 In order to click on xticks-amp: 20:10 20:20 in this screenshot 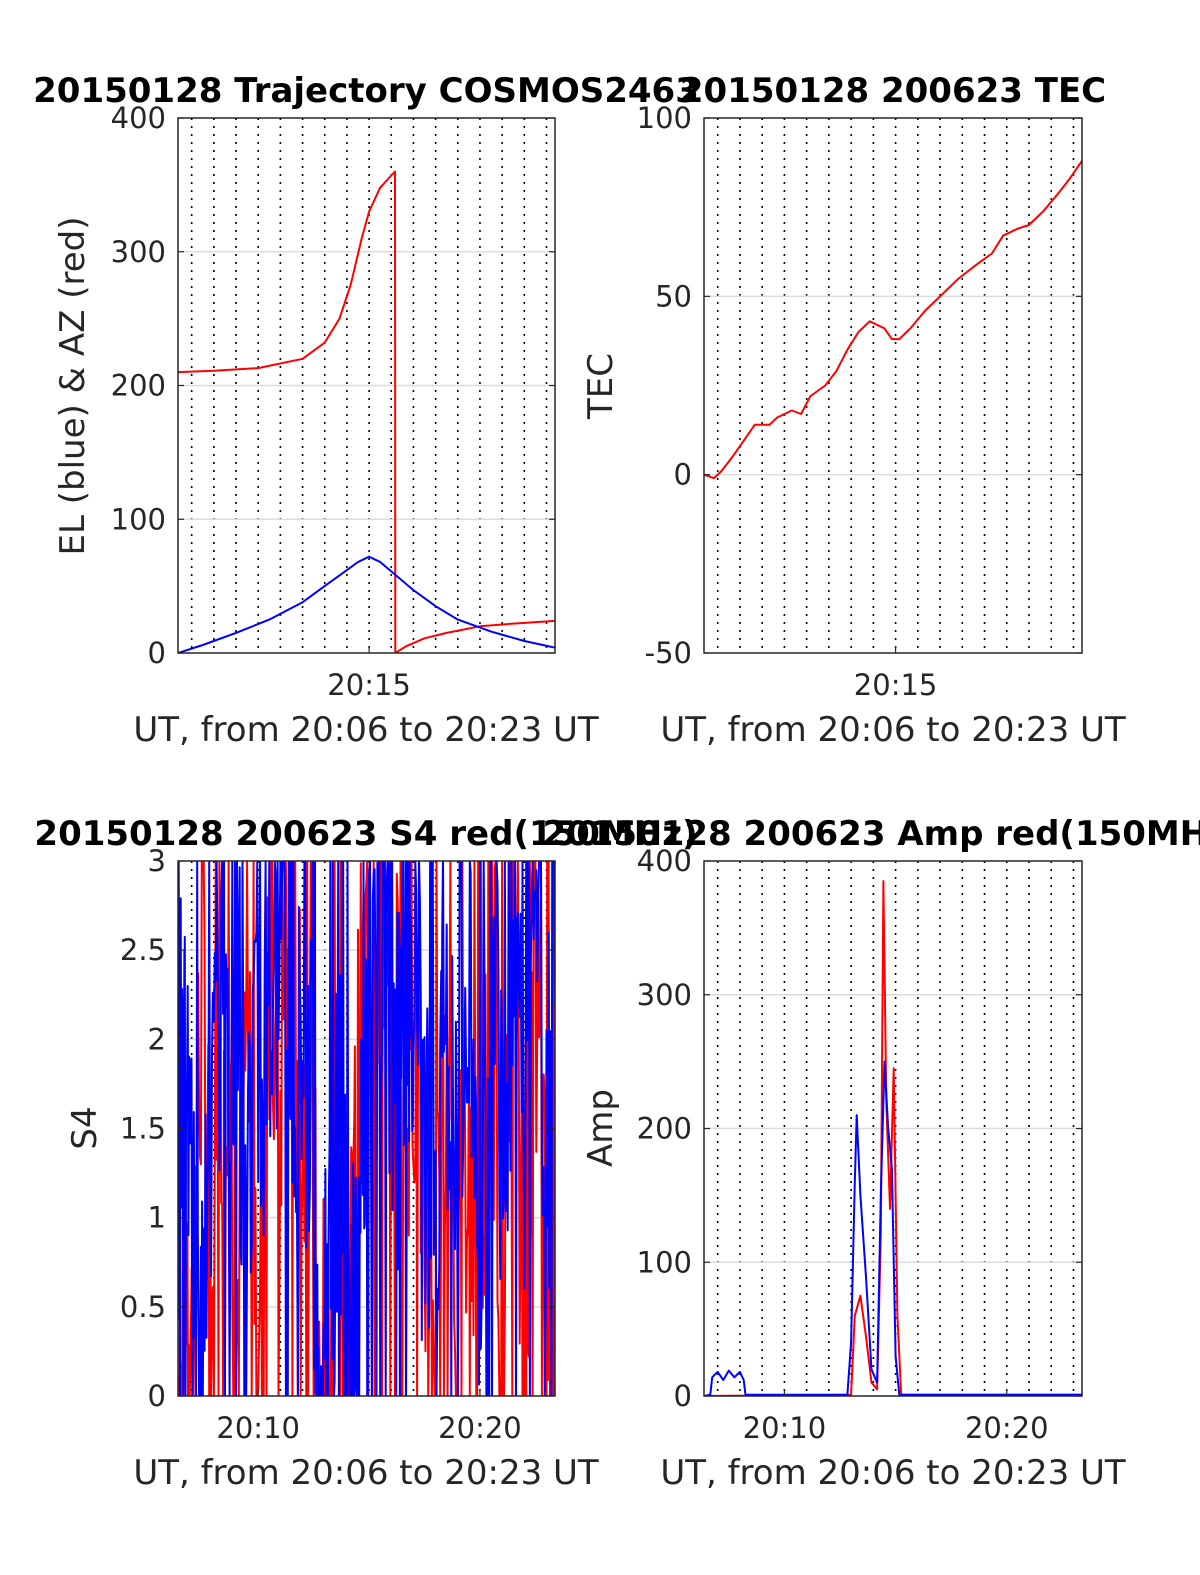, I will do `click(896, 1417)`.